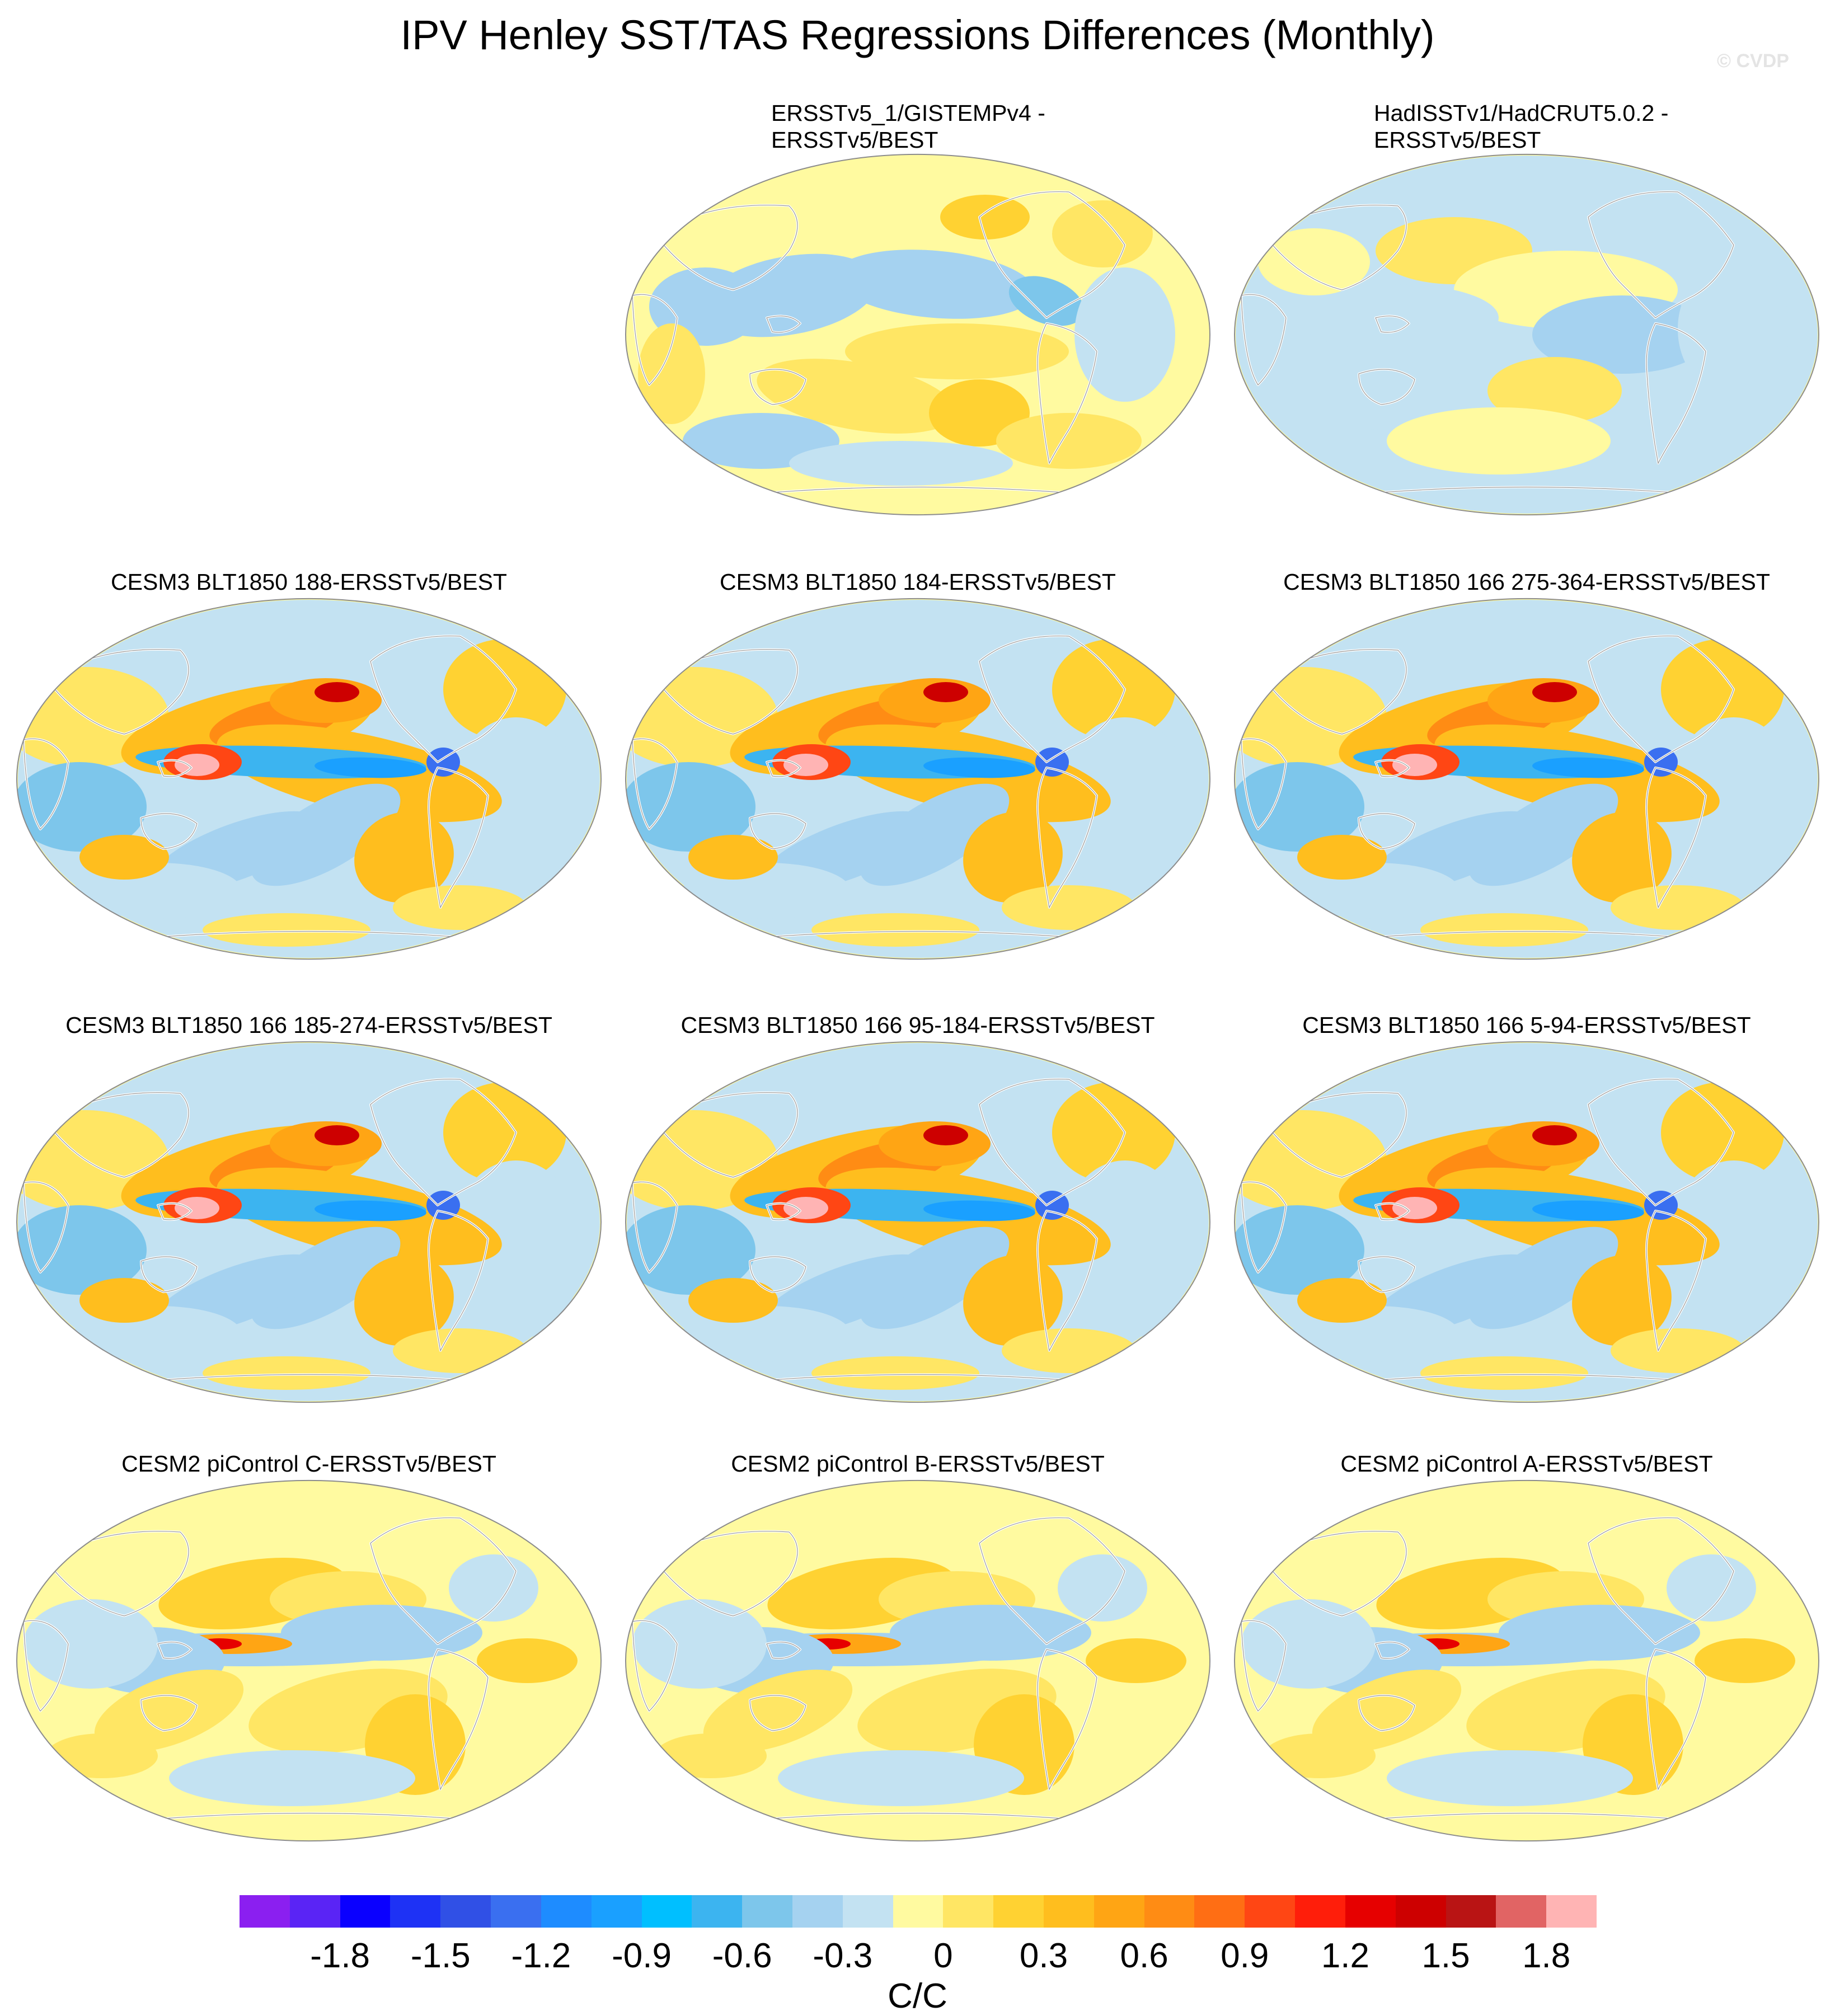 The width and height of the screenshot is (1835, 2016). I want to click on colorbar-tick-label: 0.3, so click(1043, 1956).